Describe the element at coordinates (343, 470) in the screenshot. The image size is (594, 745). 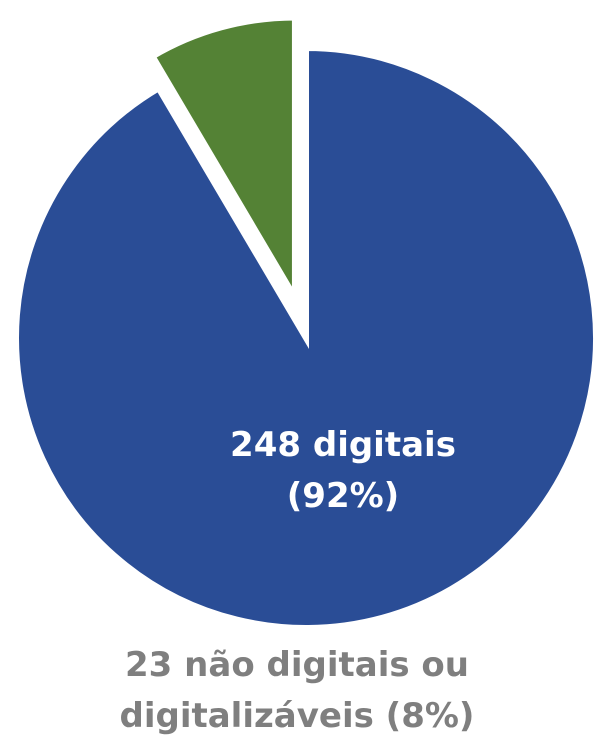
I see `data-label: 248 digitais (92%)` at that location.